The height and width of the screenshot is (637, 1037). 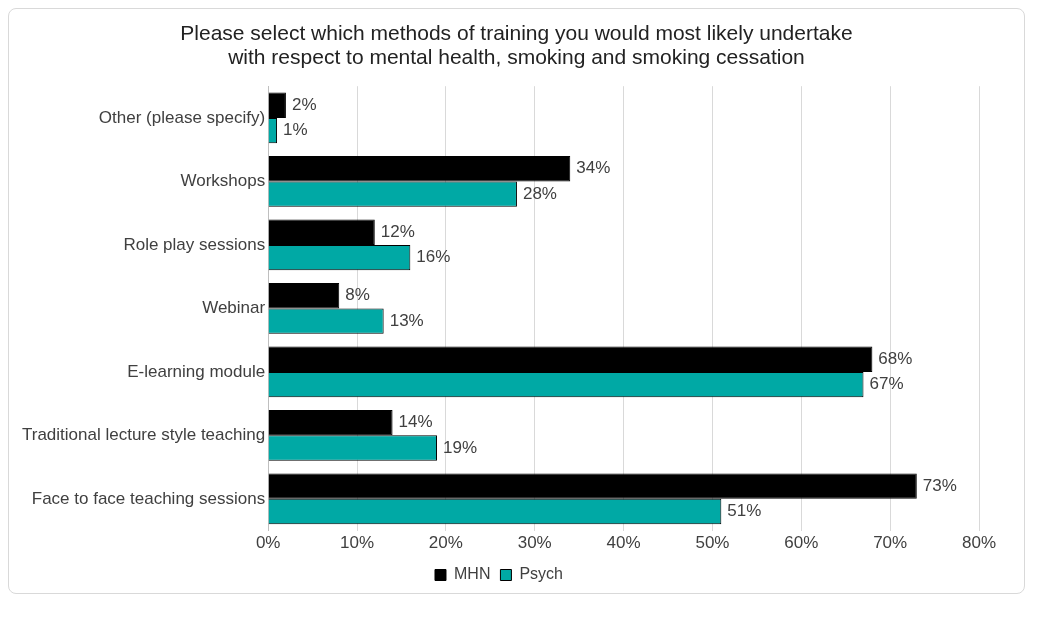 I want to click on y-tick-label: Workshops, so click(x=223, y=181).